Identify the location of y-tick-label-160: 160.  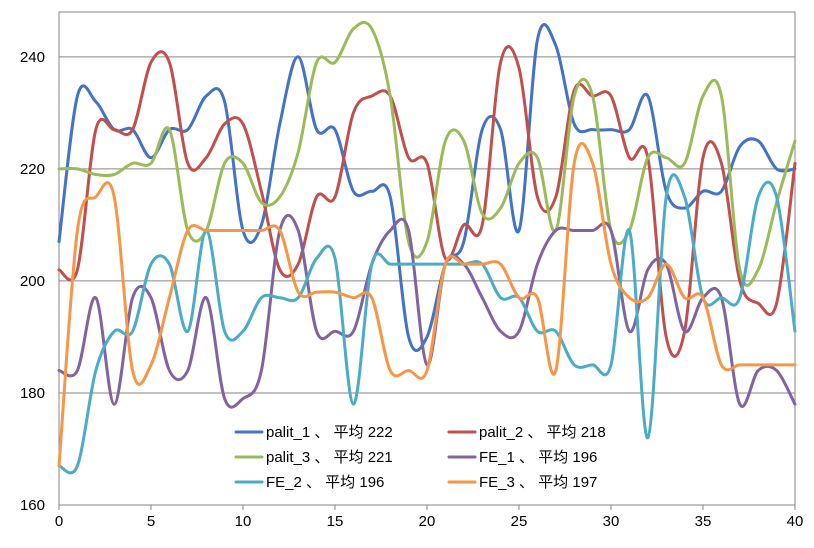
(32, 505).